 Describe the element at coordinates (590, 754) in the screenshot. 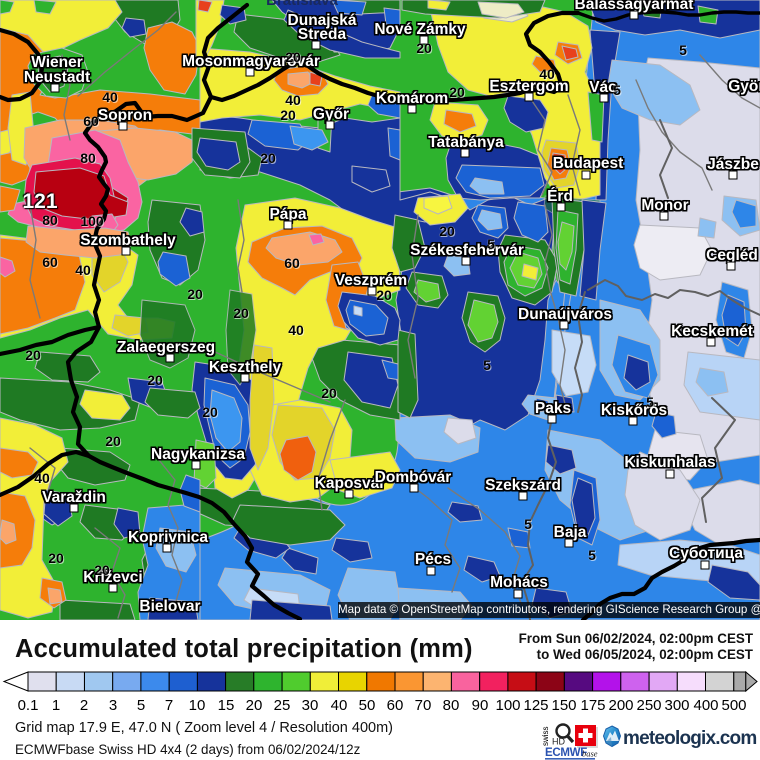

I see `svg-text: base` at that location.